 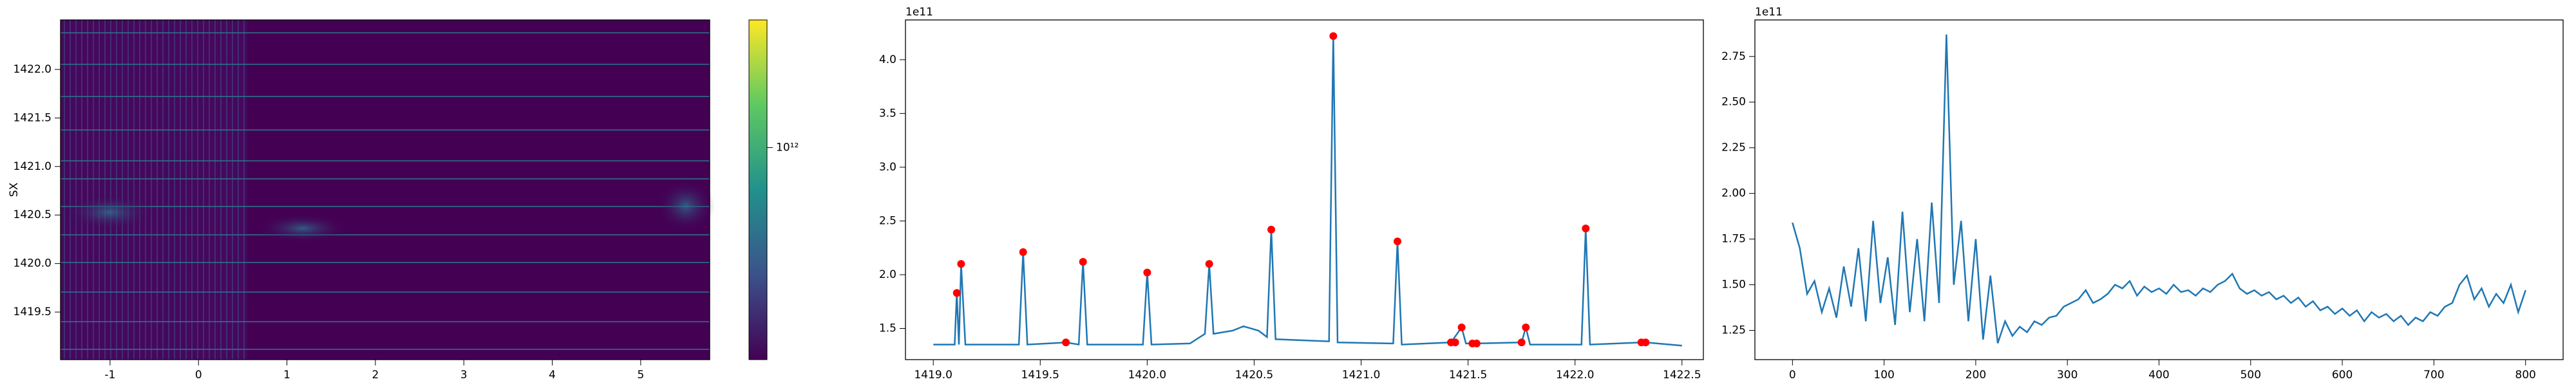 I want to click on colorbar-tick-label: 10¹², so click(x=787, y=147).